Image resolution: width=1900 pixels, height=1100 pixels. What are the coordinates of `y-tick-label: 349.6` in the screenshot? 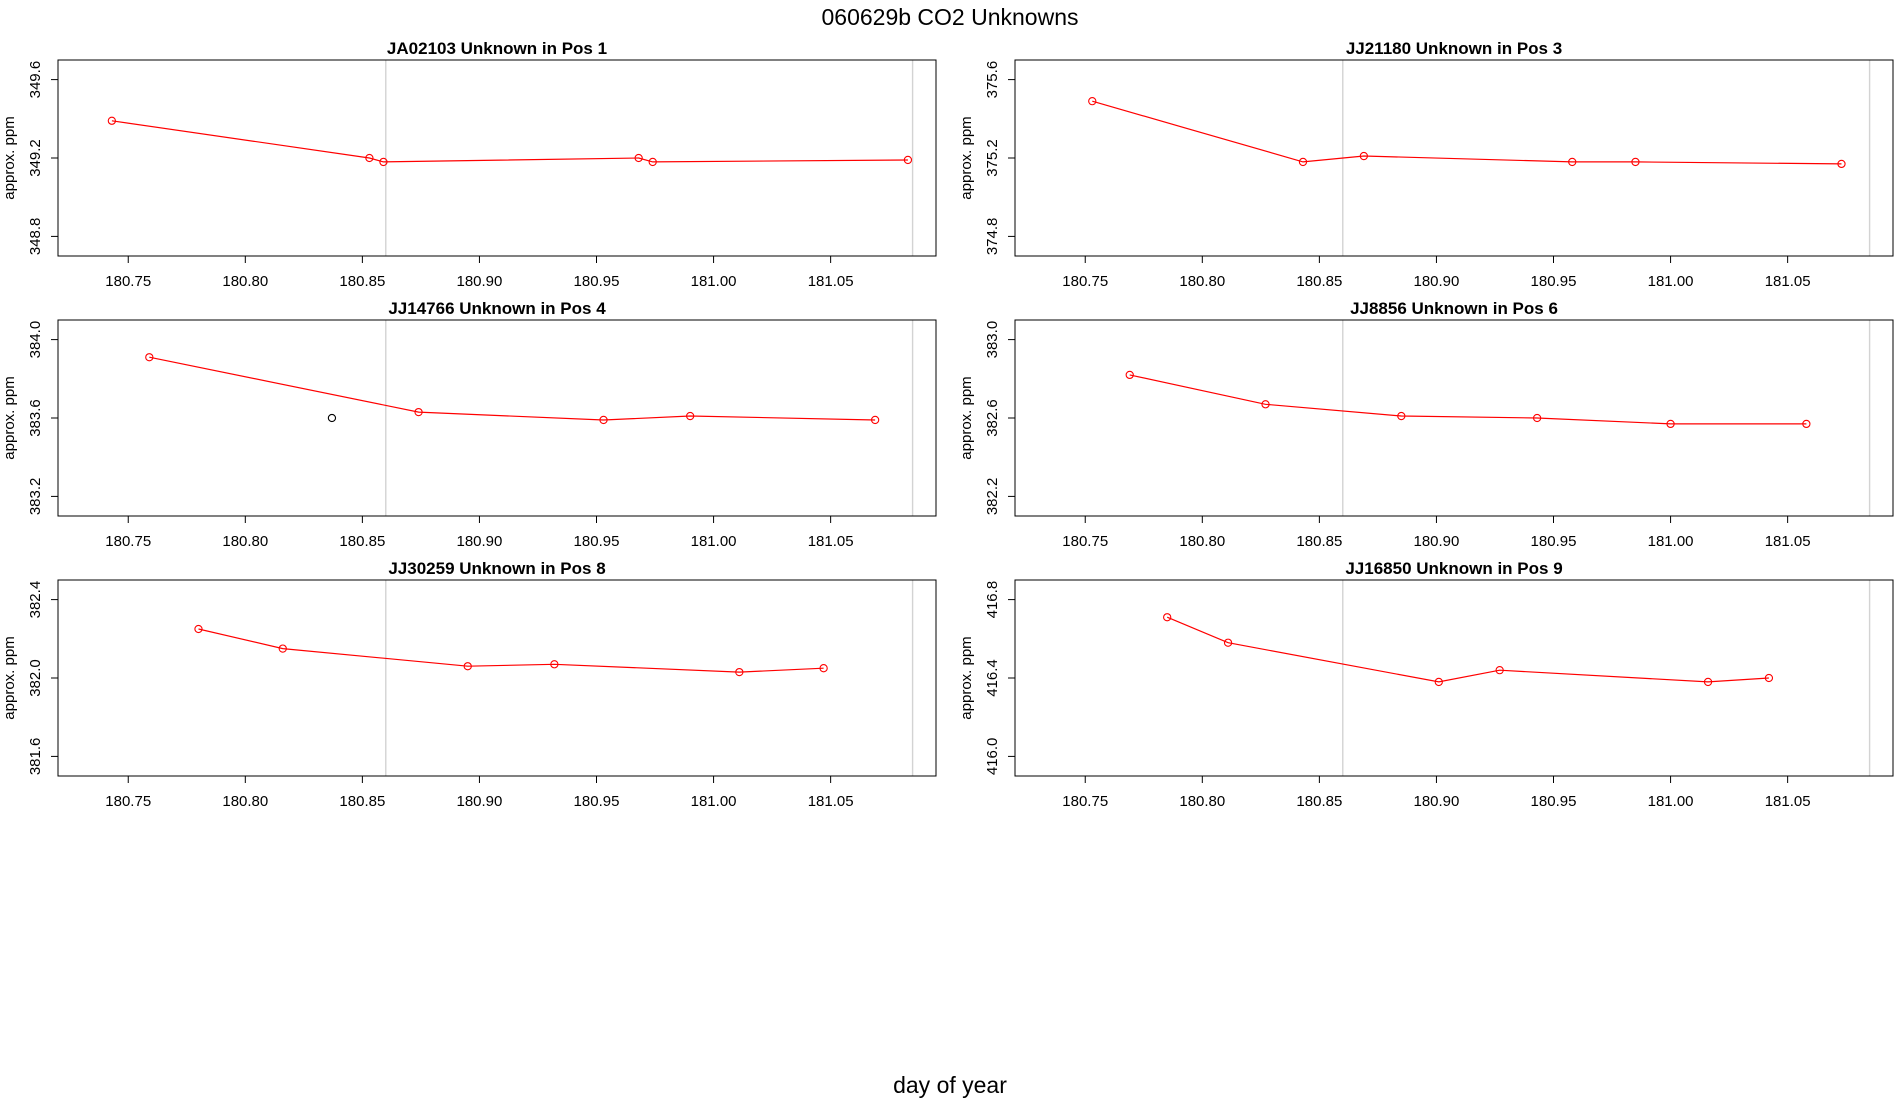 It's located at (35, 80).